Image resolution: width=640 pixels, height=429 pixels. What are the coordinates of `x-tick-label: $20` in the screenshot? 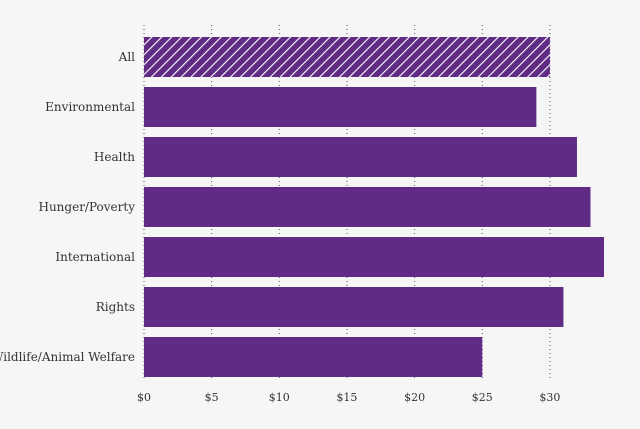 It's located at (414, 397).